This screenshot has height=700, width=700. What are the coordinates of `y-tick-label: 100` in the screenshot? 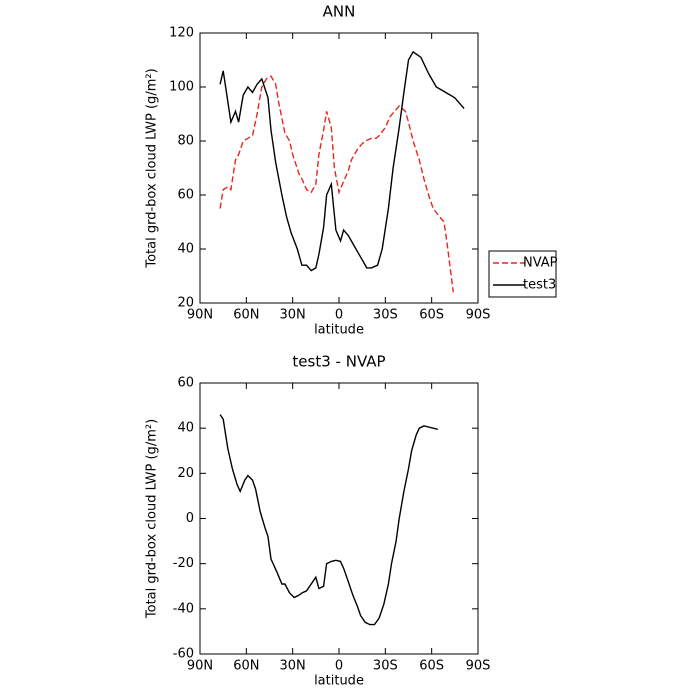 It's located at (181, 87).